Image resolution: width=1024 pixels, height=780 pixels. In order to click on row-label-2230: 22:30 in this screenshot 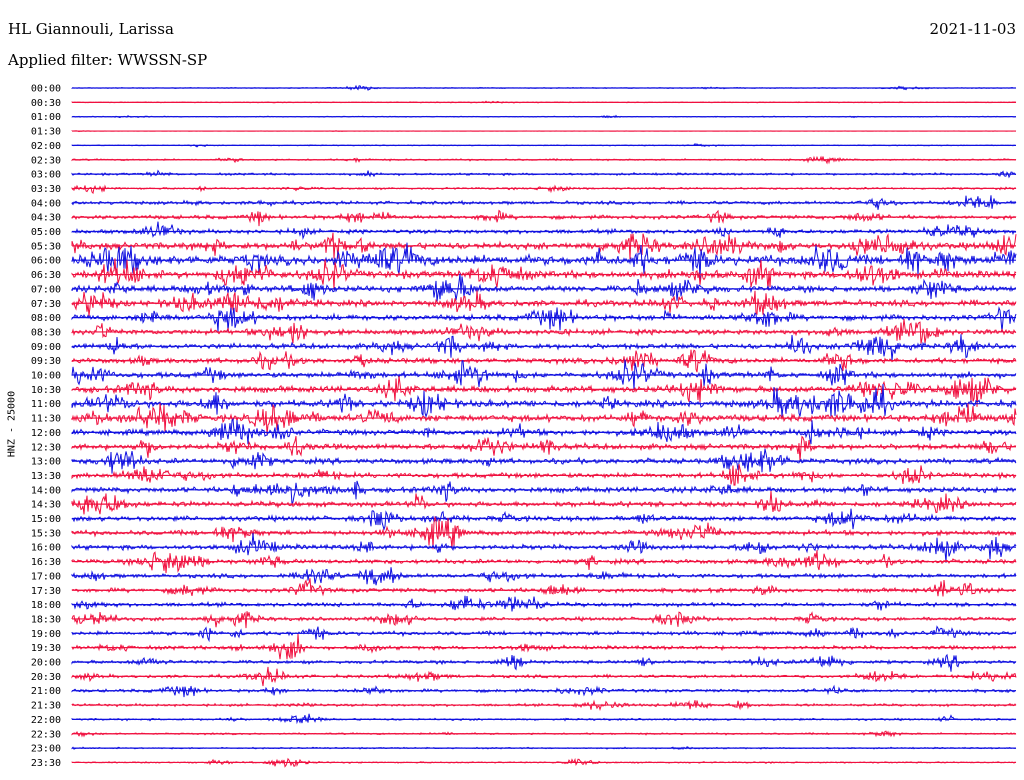, I will do `click(46, 734)`.